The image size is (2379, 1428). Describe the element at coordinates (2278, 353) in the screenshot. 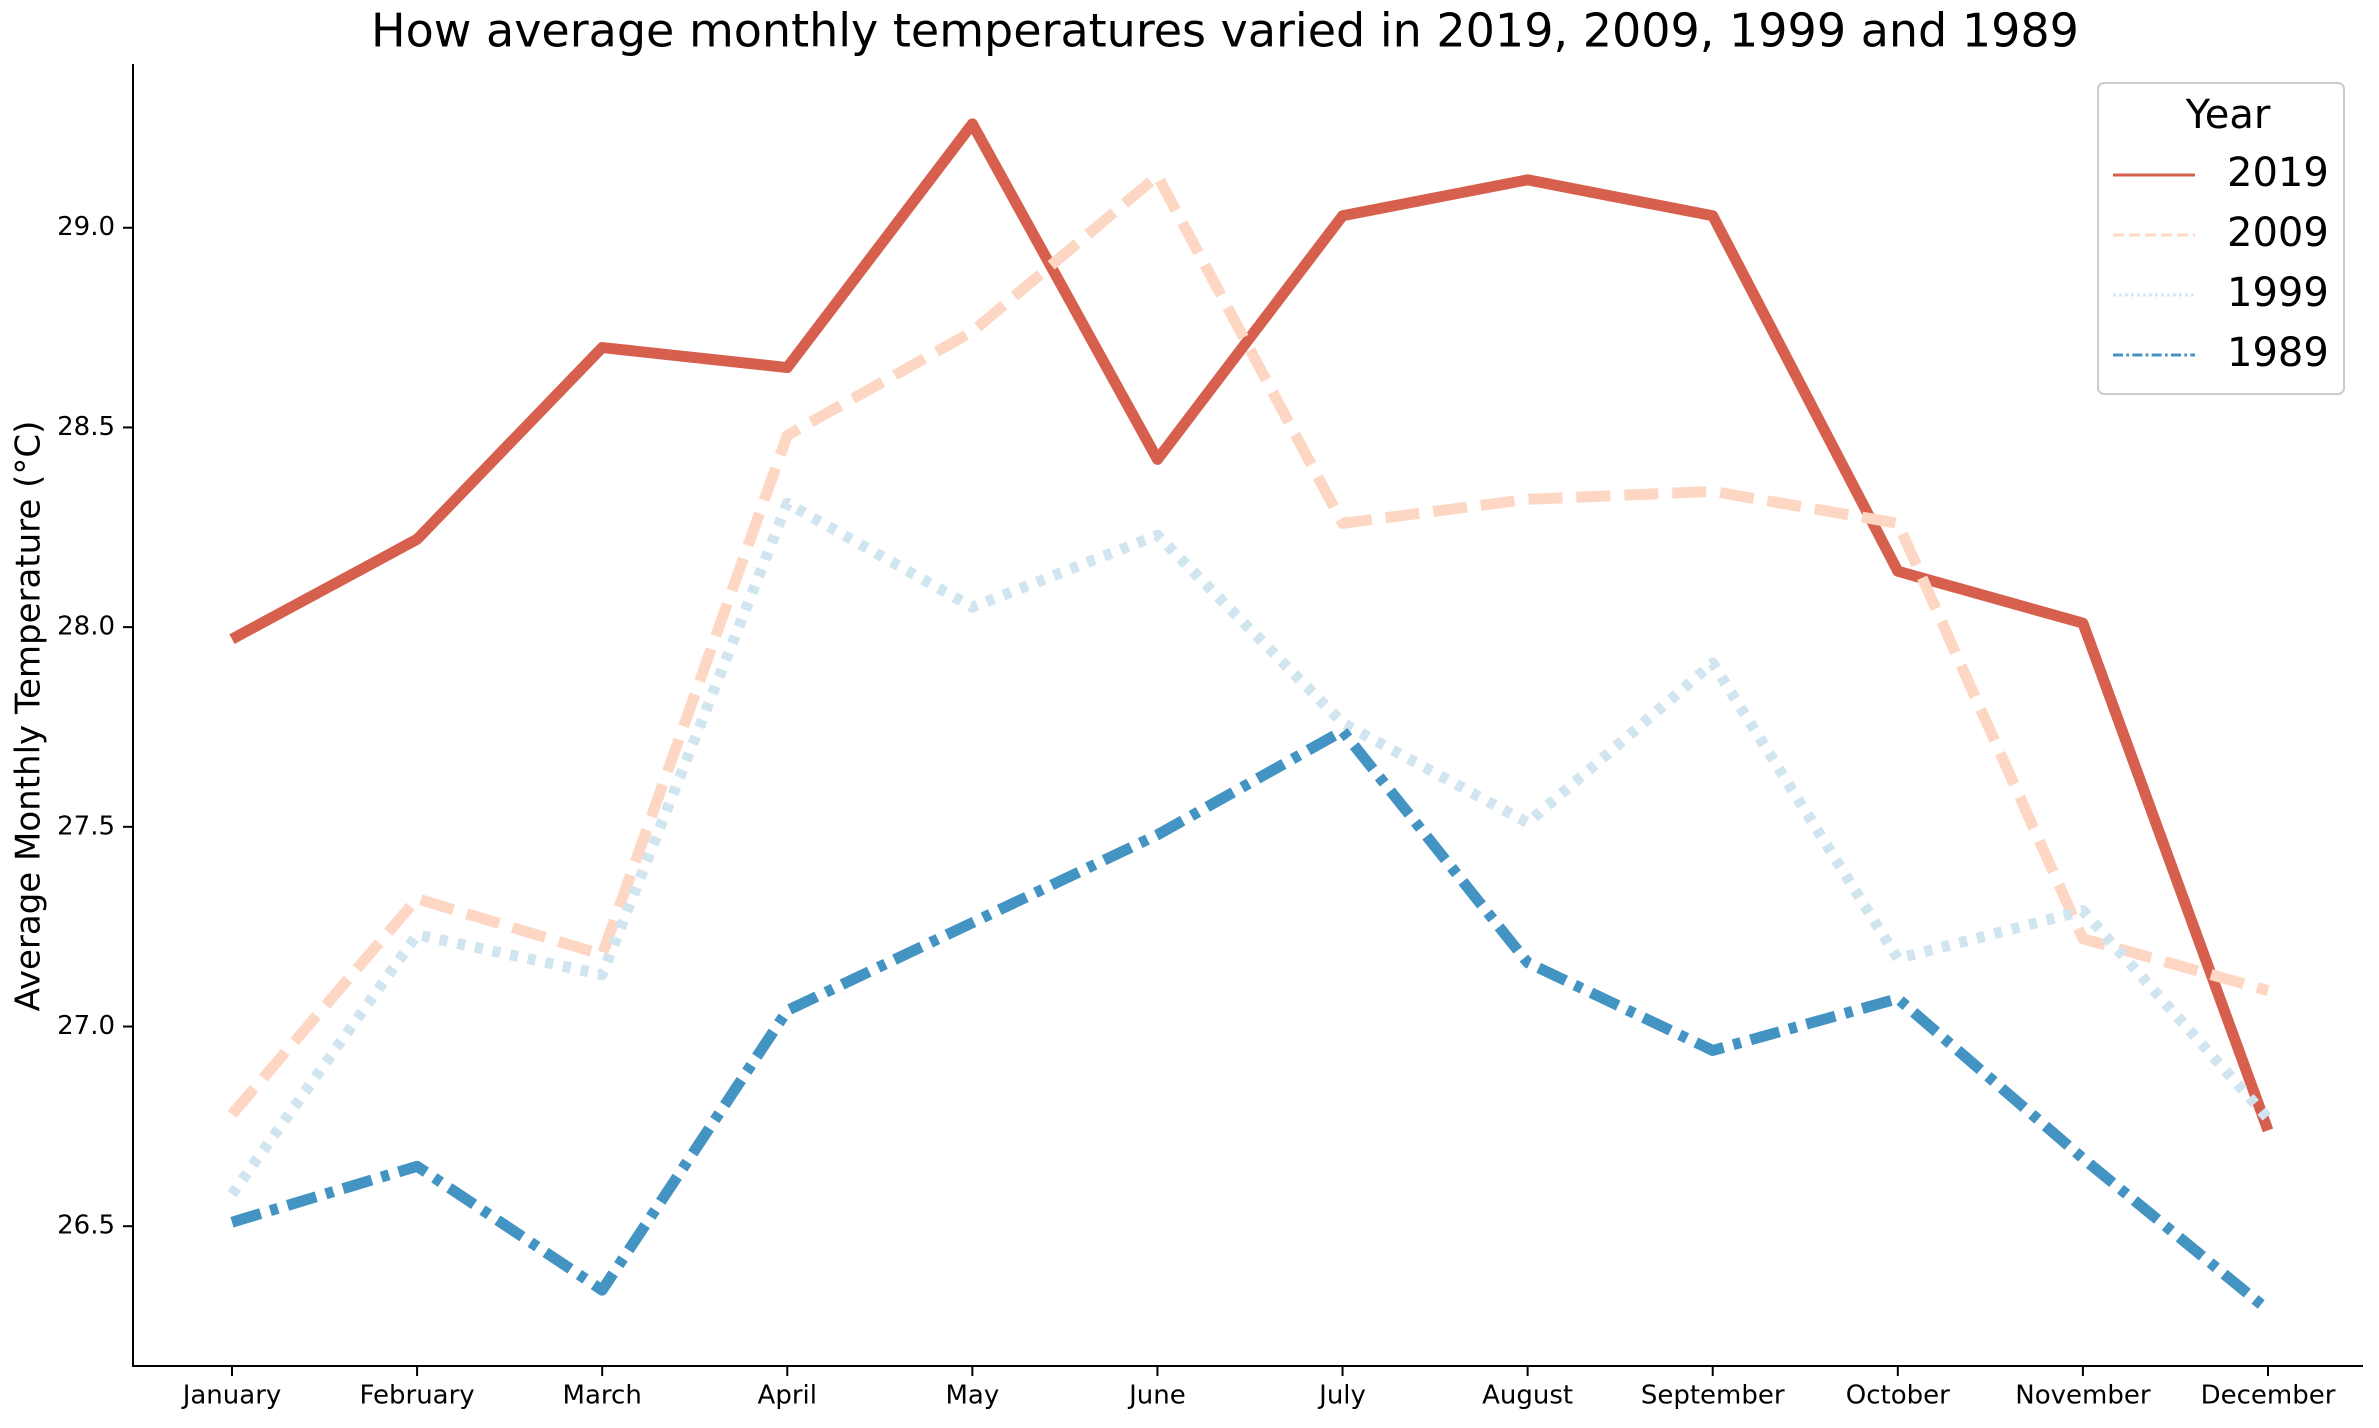

I see `legend-label: 1989` at that location.